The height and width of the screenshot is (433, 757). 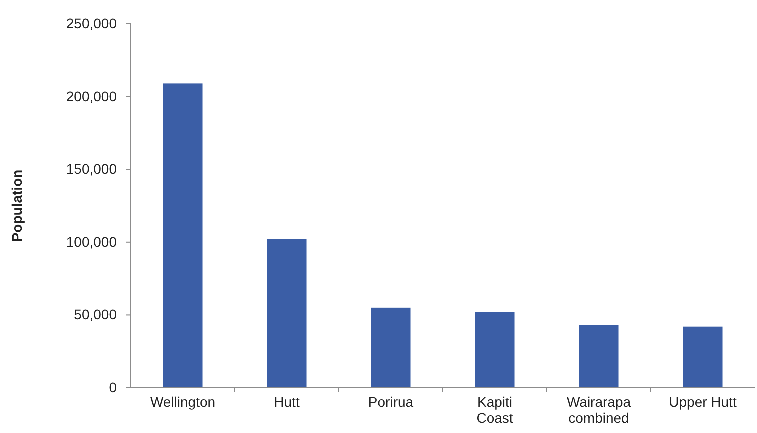 I want to click on y-tick-label: 150,000, so click(x=92, y=169).